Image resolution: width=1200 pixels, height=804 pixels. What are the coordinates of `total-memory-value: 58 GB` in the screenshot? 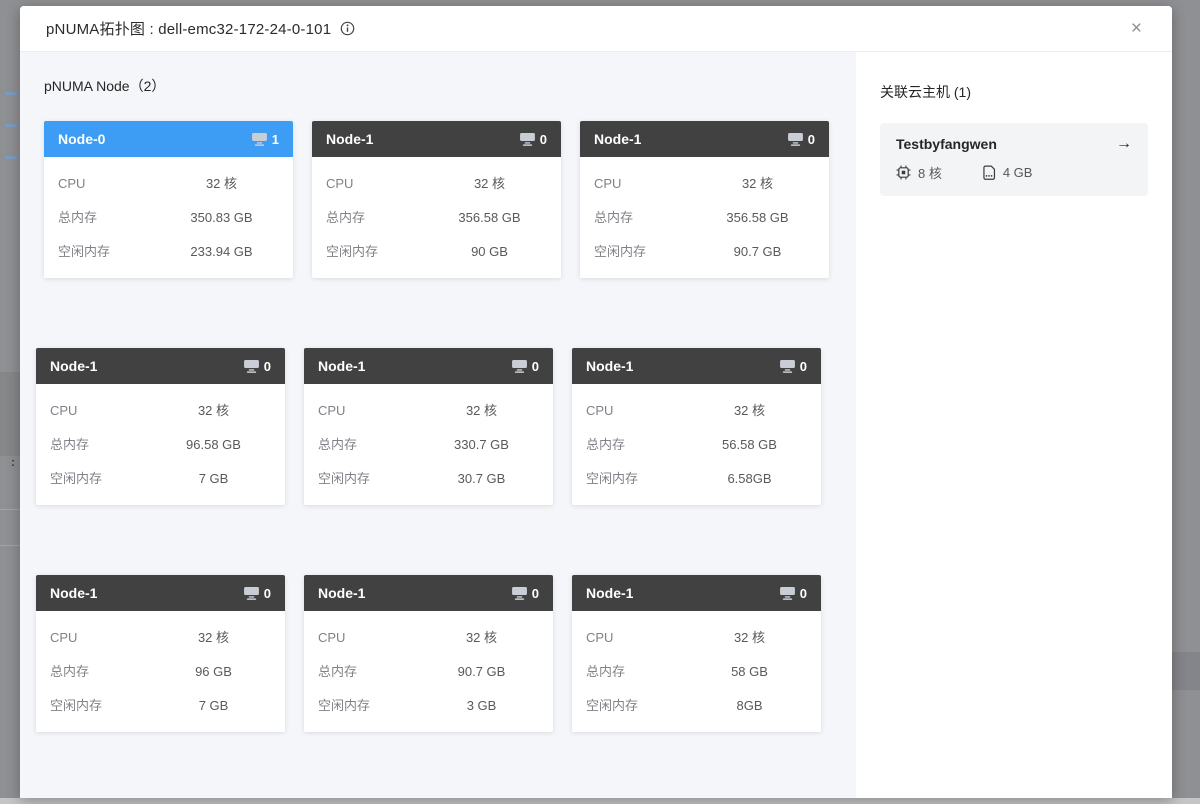 It's located at (749, 671).